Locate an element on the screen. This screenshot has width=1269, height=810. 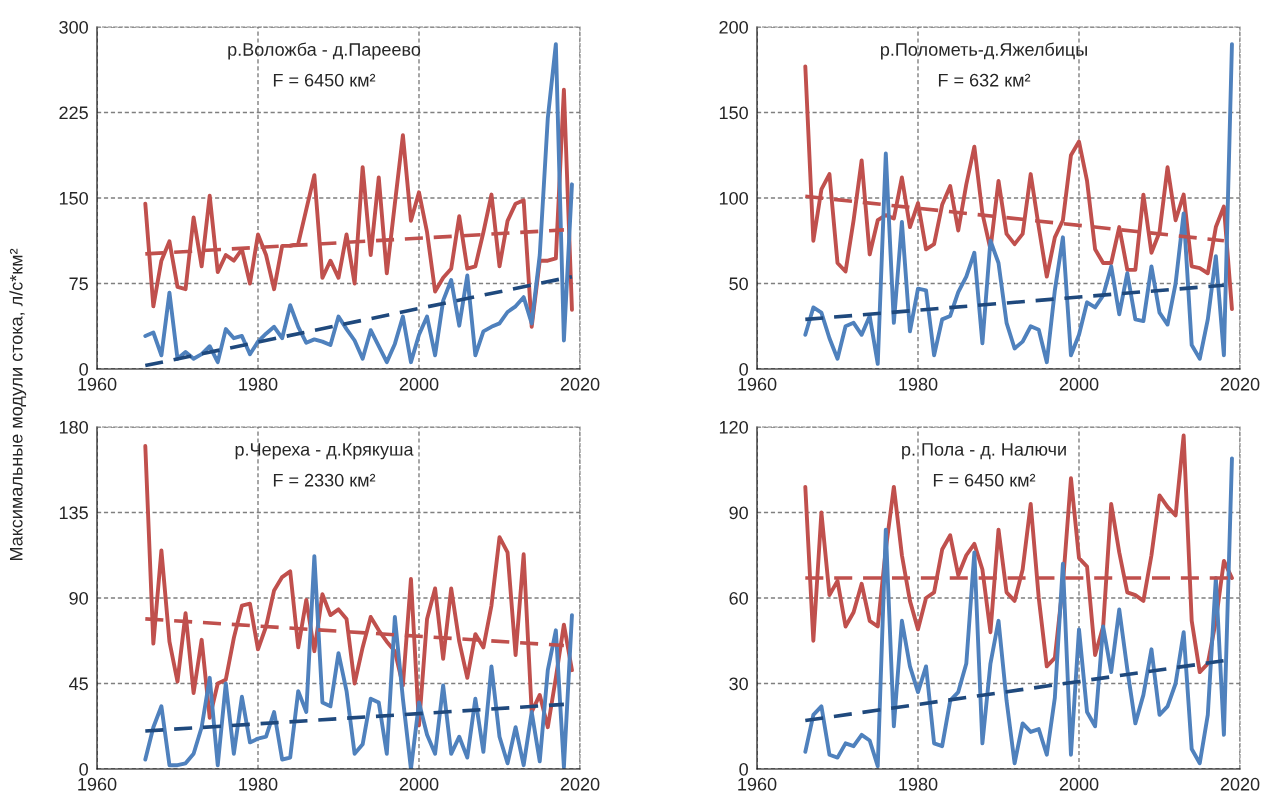
y-tick-label: 135 is located at coordinates (73, 513).